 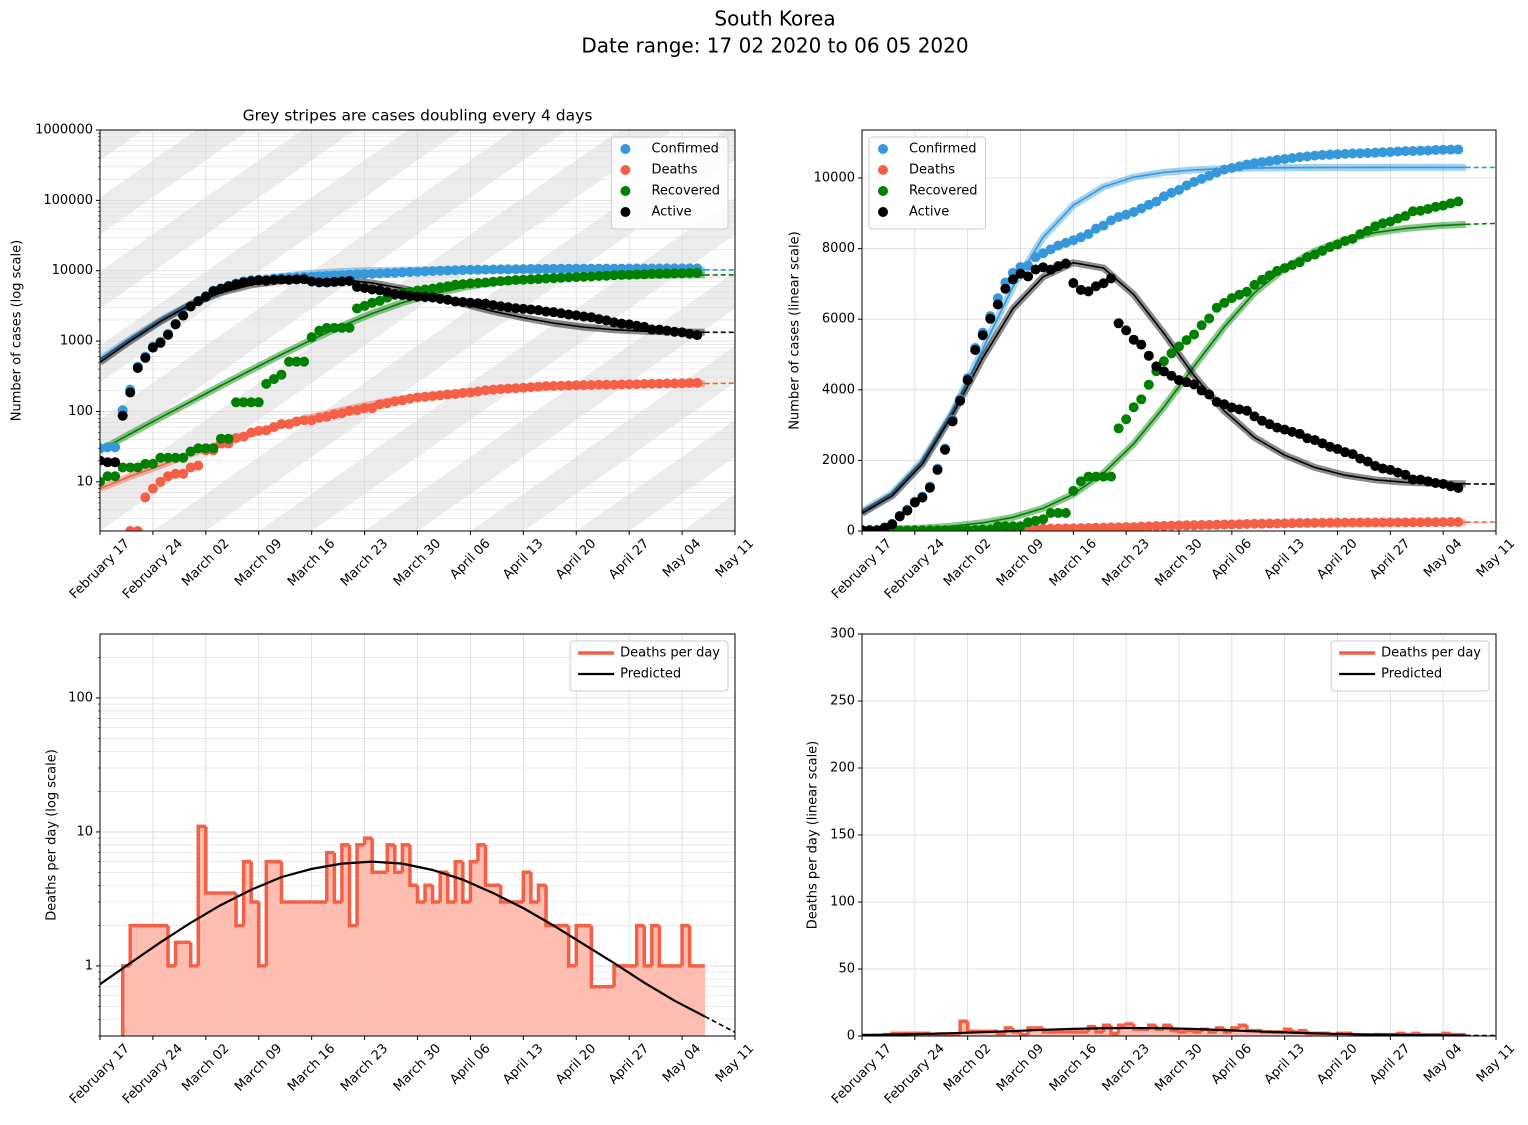 What do you see at coordinates (68, 200) in the screenshot?
I see `y-tick-label: 100000` at bounding box center [68, 200].